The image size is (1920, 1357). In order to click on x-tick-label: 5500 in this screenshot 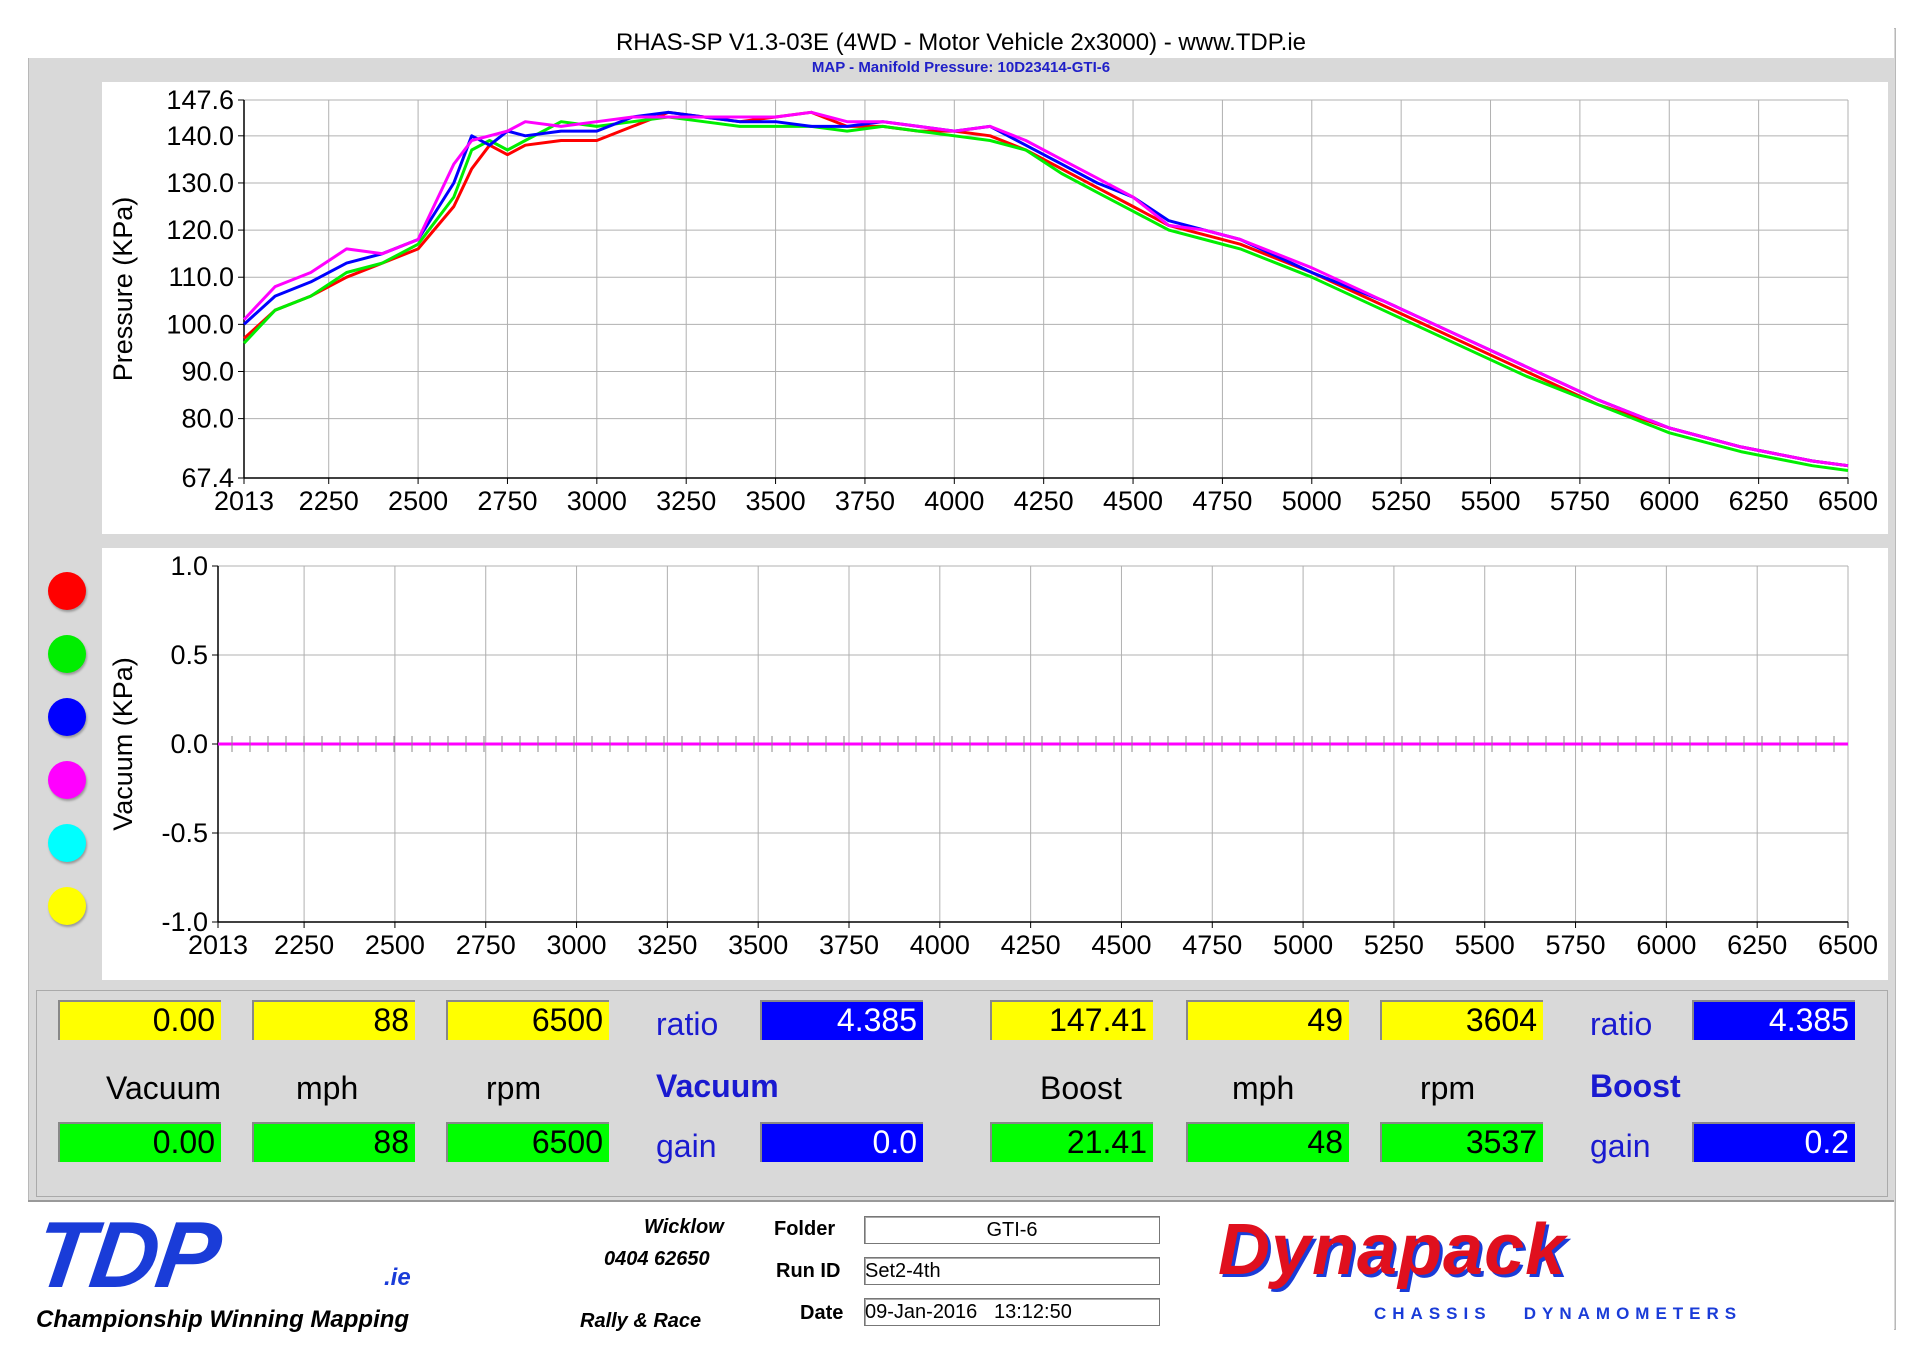, I will do `click(1490, 501)`.